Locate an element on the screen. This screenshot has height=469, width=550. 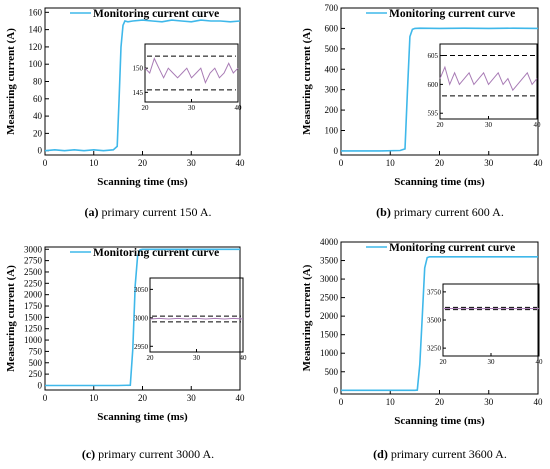
panel-caption-text: primary current 150 A. is located at coordinates (155, 212).